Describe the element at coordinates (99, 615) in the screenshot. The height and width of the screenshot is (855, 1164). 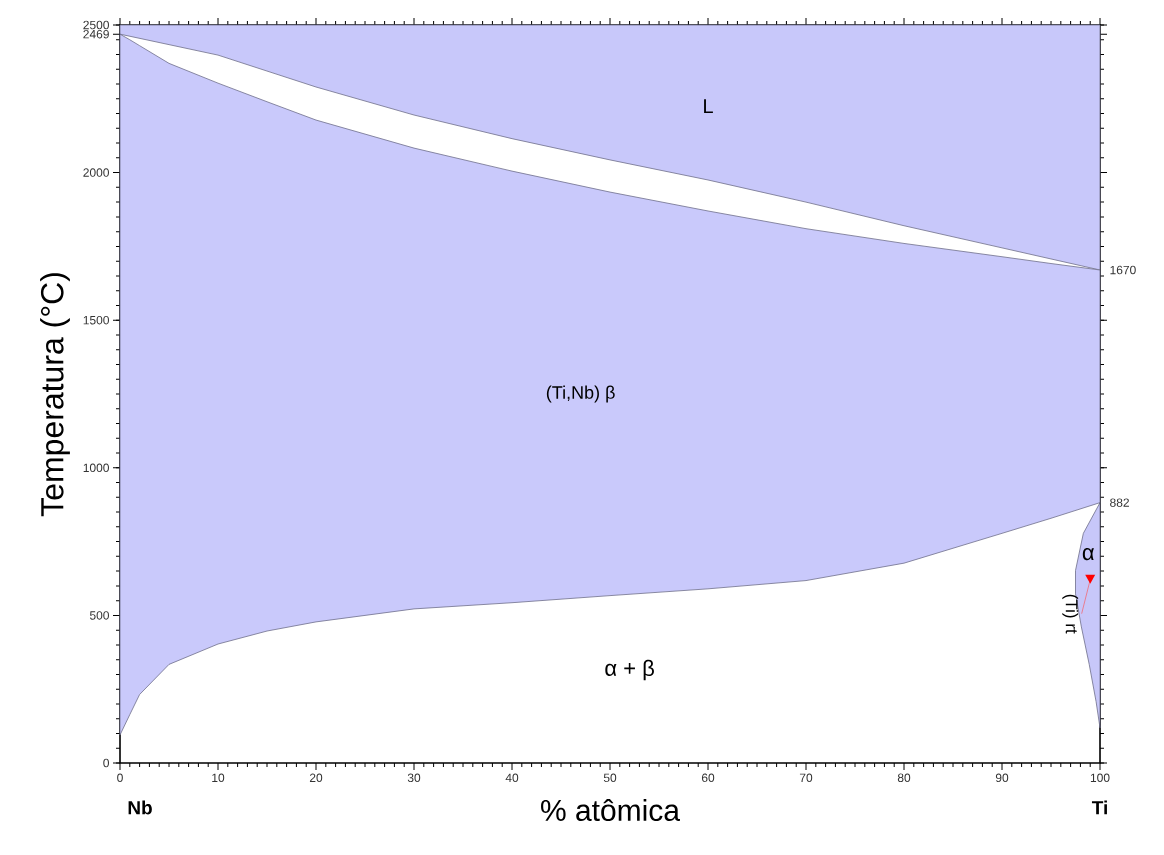
I see `y-tick-label: 500` at that location.